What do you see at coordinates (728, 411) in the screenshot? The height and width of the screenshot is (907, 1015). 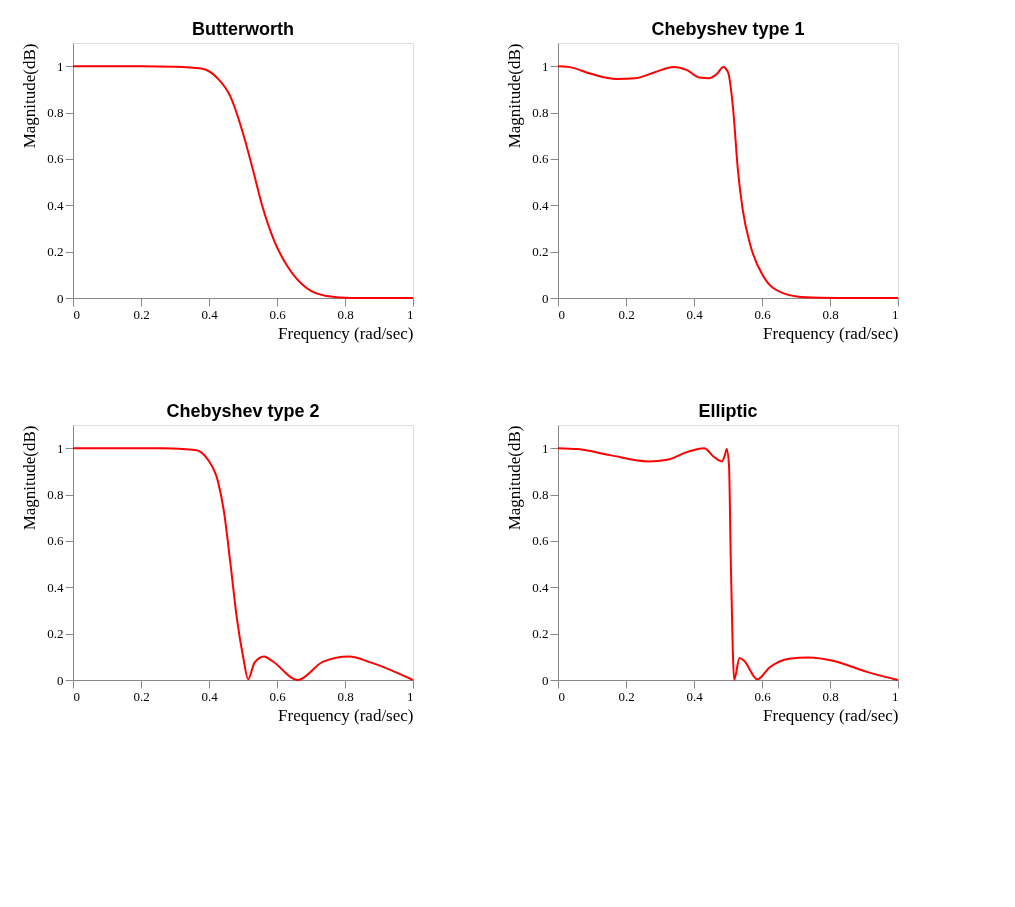 I see `chart-title: Elliptic` at bounding box center [728, 411].